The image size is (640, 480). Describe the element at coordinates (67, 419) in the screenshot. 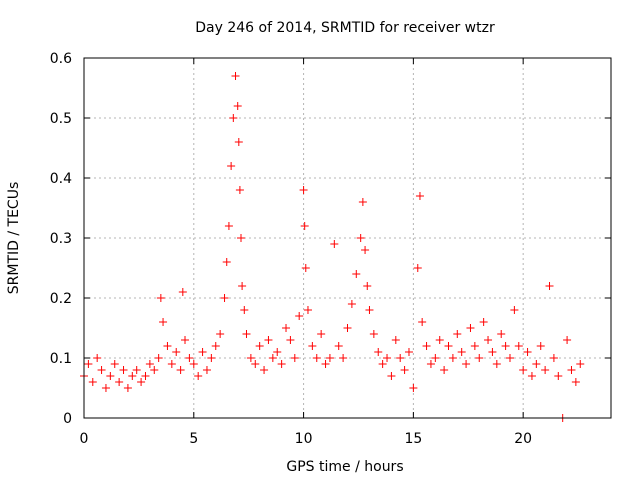

I see `y-tick-label: 0` at that location.